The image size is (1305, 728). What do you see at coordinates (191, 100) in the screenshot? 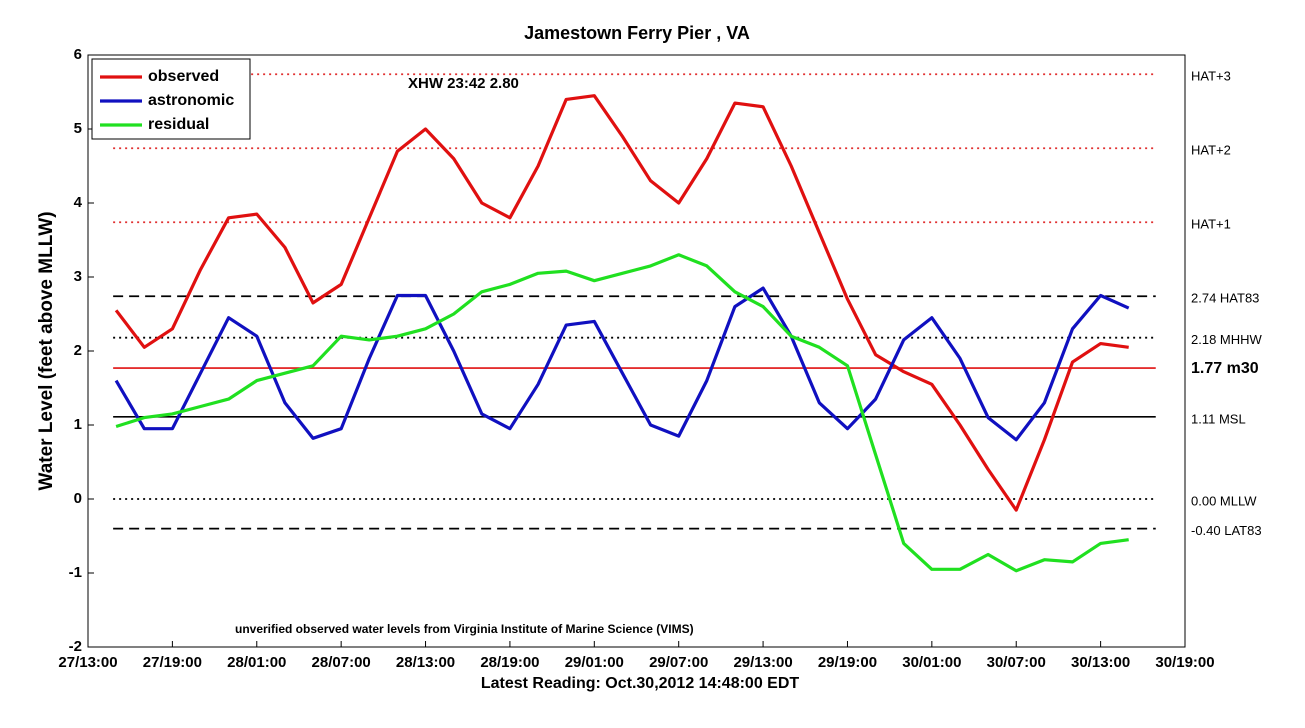
I see `legend-label: astronomic` at bounding box center [191, 100].